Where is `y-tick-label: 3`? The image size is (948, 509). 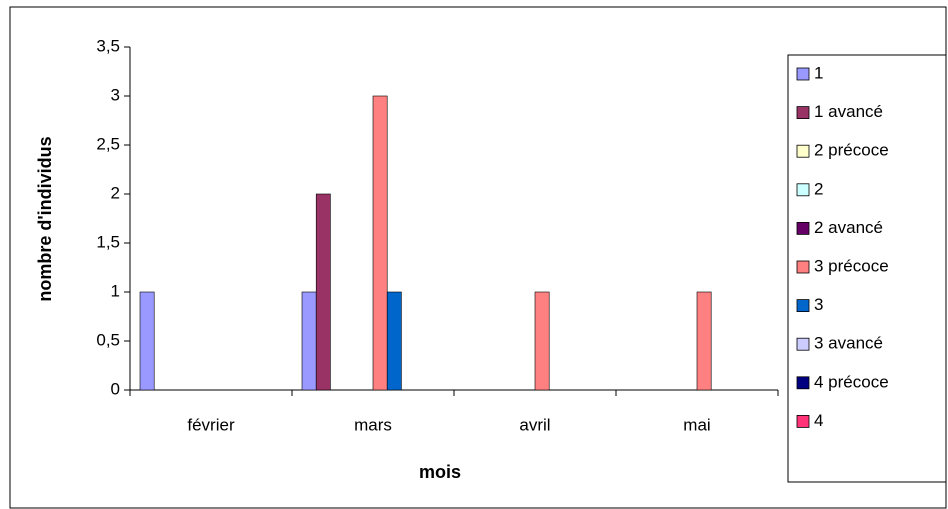
y-tick-label: 3 is located at coordinates (115, 94).